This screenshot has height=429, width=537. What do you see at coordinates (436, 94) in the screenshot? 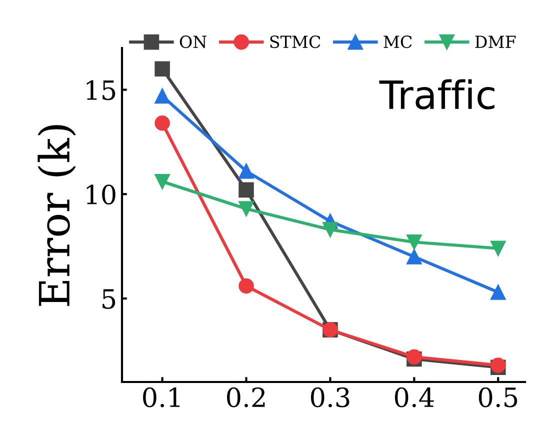
I see `annotation: Traffic` at bounding box center [436, 94].